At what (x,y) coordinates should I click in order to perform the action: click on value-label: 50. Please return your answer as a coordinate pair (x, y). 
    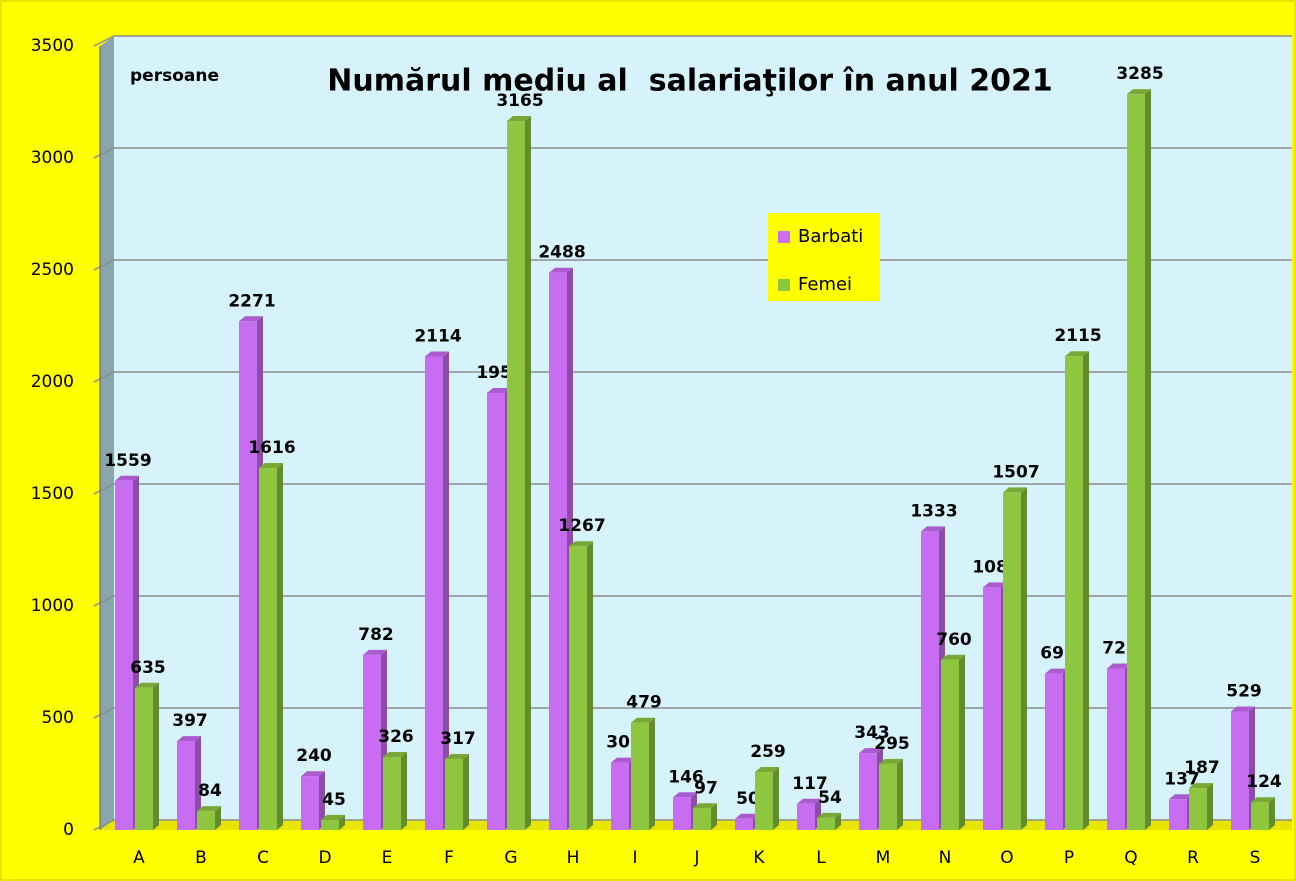
    Looking at the image, I should click on (748, 799).